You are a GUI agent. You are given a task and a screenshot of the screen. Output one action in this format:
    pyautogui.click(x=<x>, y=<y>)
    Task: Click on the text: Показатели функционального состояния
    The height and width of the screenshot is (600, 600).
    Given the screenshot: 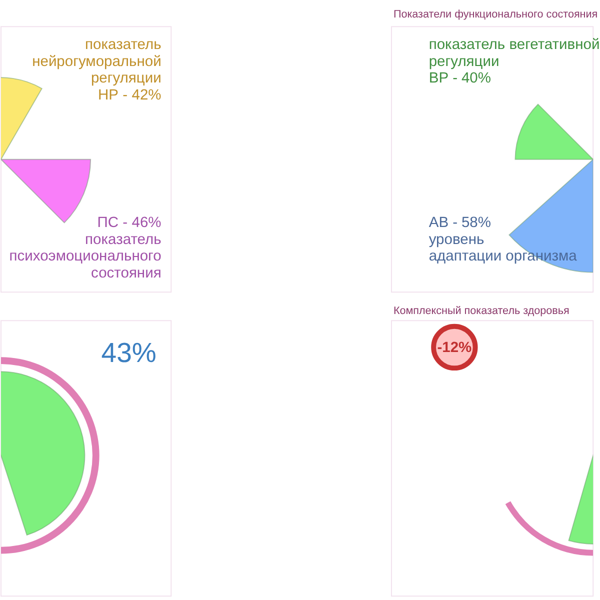 What is the action you would take?
    pyautogui.click(x=495, y=14)
    